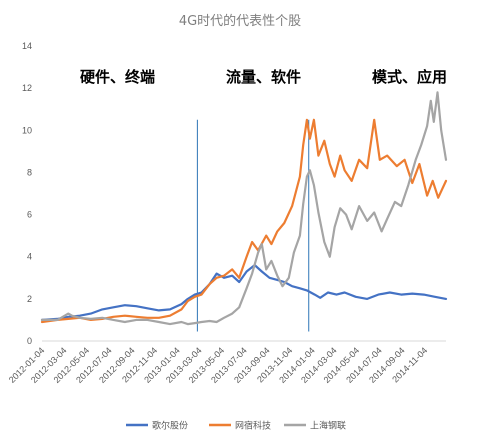  Describe the element at coordinates (27, 130) in the screenshot. I see `y-tick-label: 10` at that location.